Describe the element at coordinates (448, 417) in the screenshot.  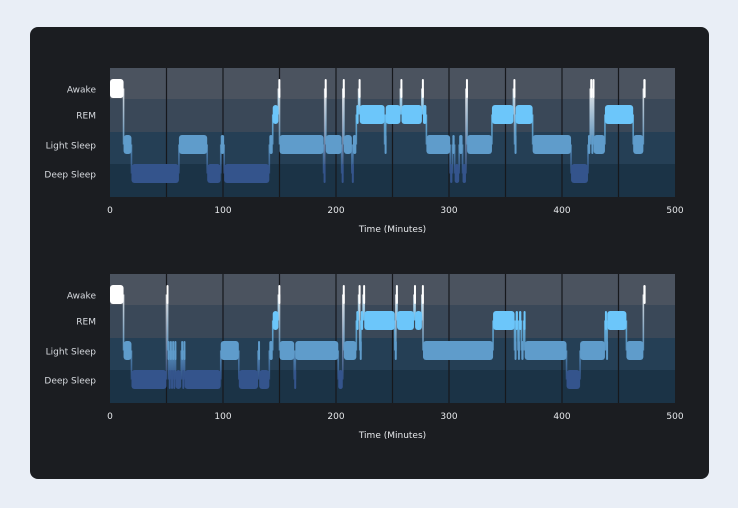
I see `x-tick-label: 300` at that location.